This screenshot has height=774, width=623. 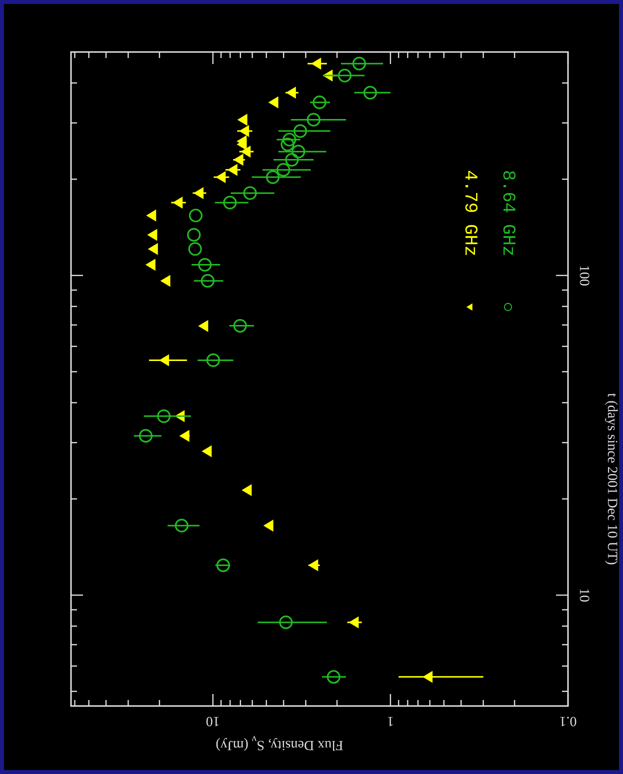 I want to click on x-tick-label: 0.1, so click(x=568, y=720).